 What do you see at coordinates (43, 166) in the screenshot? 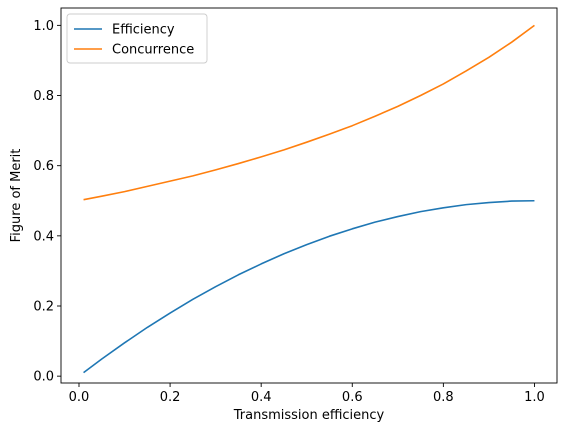
I see `y-tick-label: 0.6` at bounding box center [43, 166].